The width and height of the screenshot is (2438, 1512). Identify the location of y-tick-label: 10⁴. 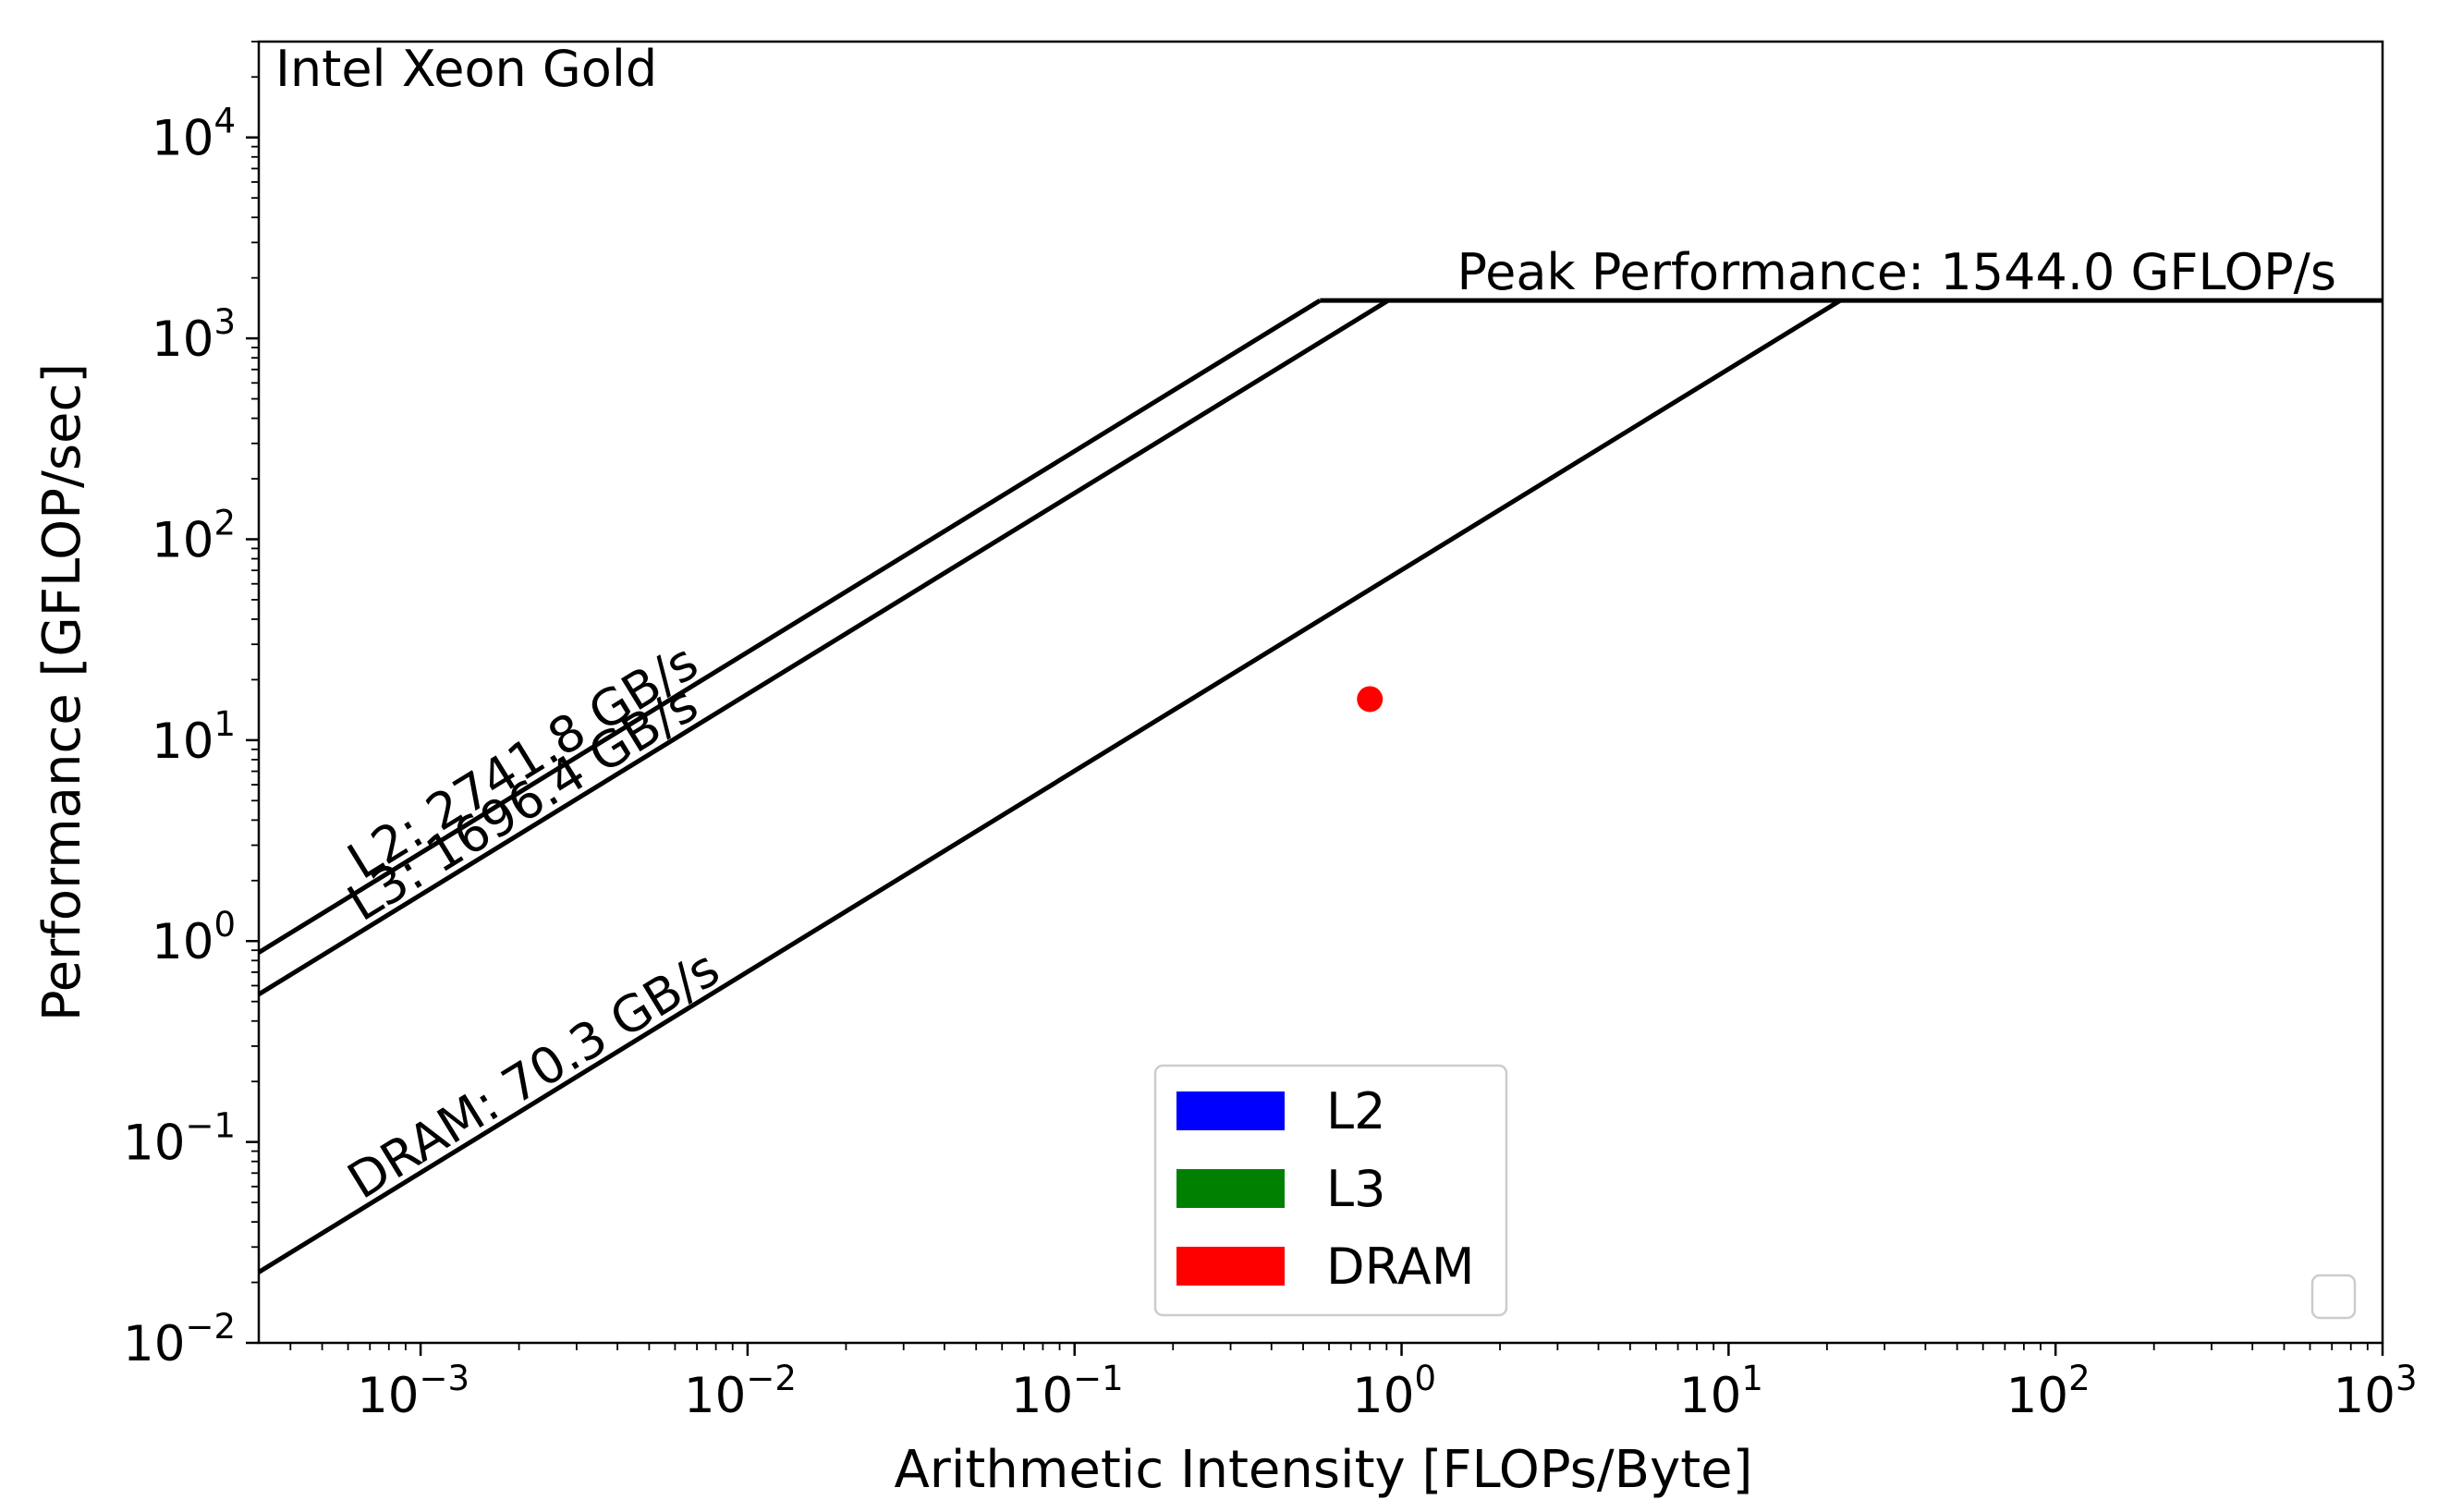
(194, 135).